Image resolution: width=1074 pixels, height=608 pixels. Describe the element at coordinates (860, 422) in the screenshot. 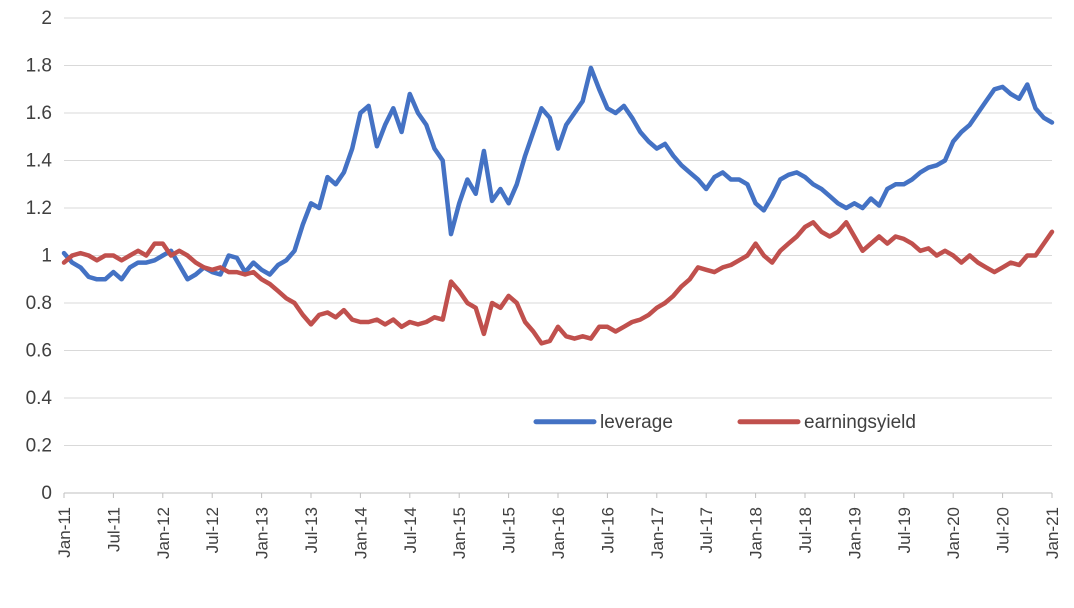

I see `legend-label-earningsyield: earningsyield` at that location.